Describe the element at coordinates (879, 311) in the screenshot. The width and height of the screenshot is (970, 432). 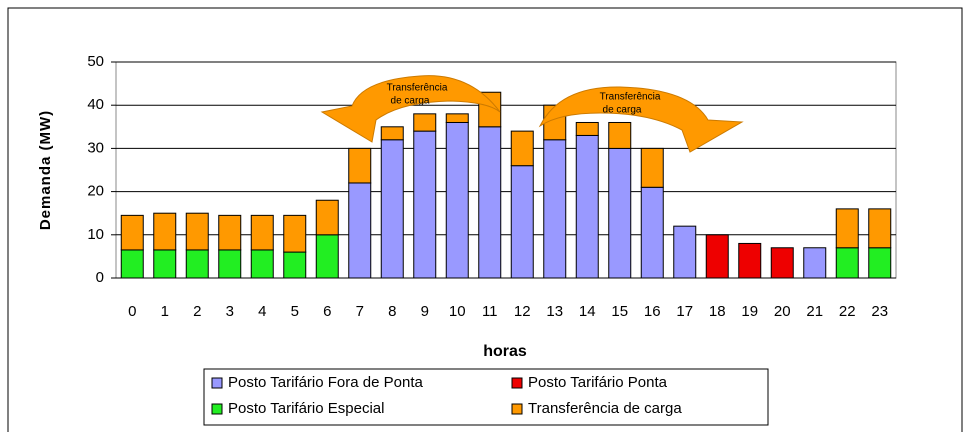
I see `x-tick-label: 23` at that location.